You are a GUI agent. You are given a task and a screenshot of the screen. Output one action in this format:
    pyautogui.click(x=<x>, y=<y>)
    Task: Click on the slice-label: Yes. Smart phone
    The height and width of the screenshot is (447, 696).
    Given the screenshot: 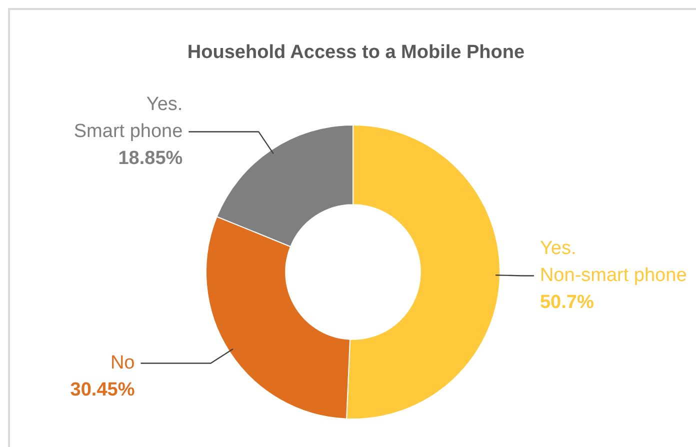 What is the action you would take?
    pyautogui.click(x=128, y=118)
    